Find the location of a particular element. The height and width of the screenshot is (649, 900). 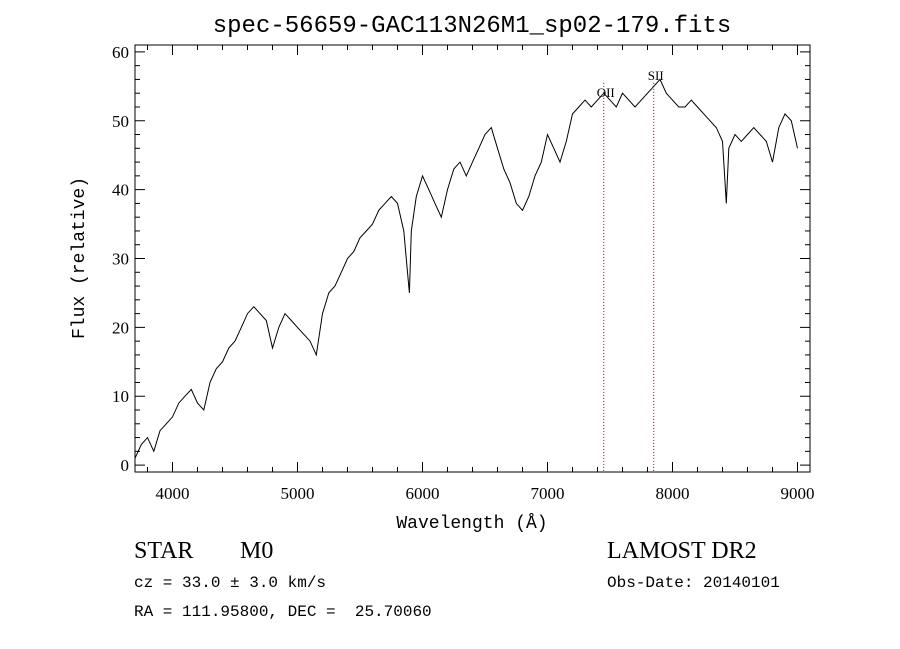

object-subclass: M0 is located at coordinates (257, 551).